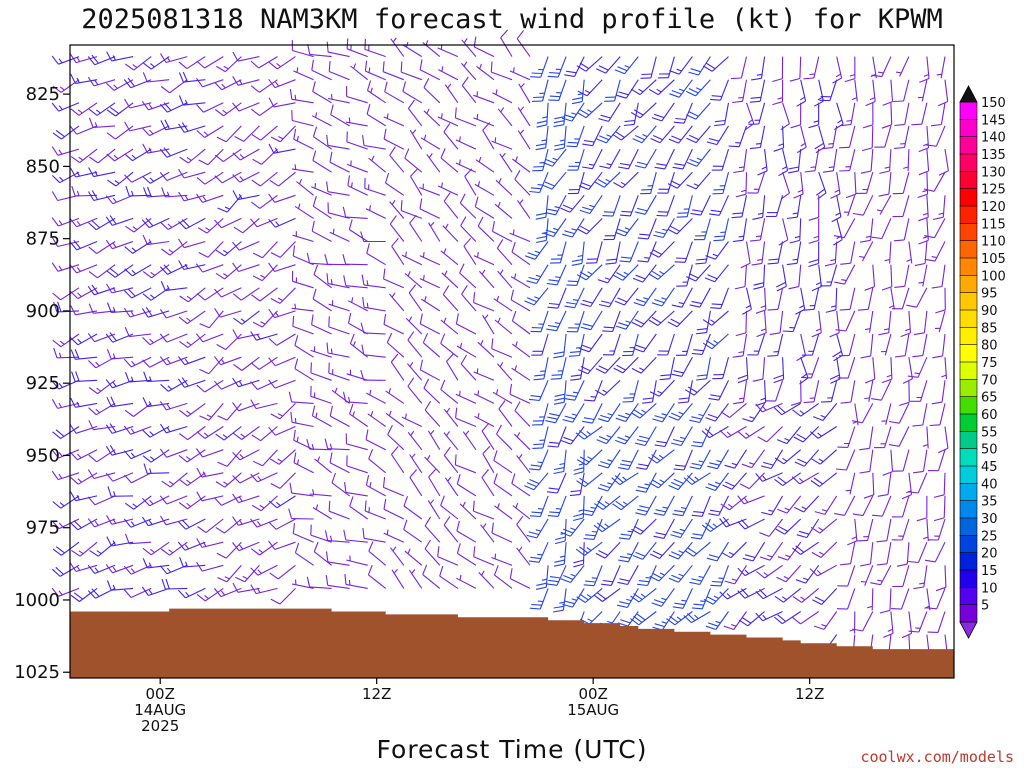 The image size is (1024, 768). What do you see at coordinates (968, 630) in the screenshot?
I see `colorbar-bottom-arrow` at bounding box center [968, 630].